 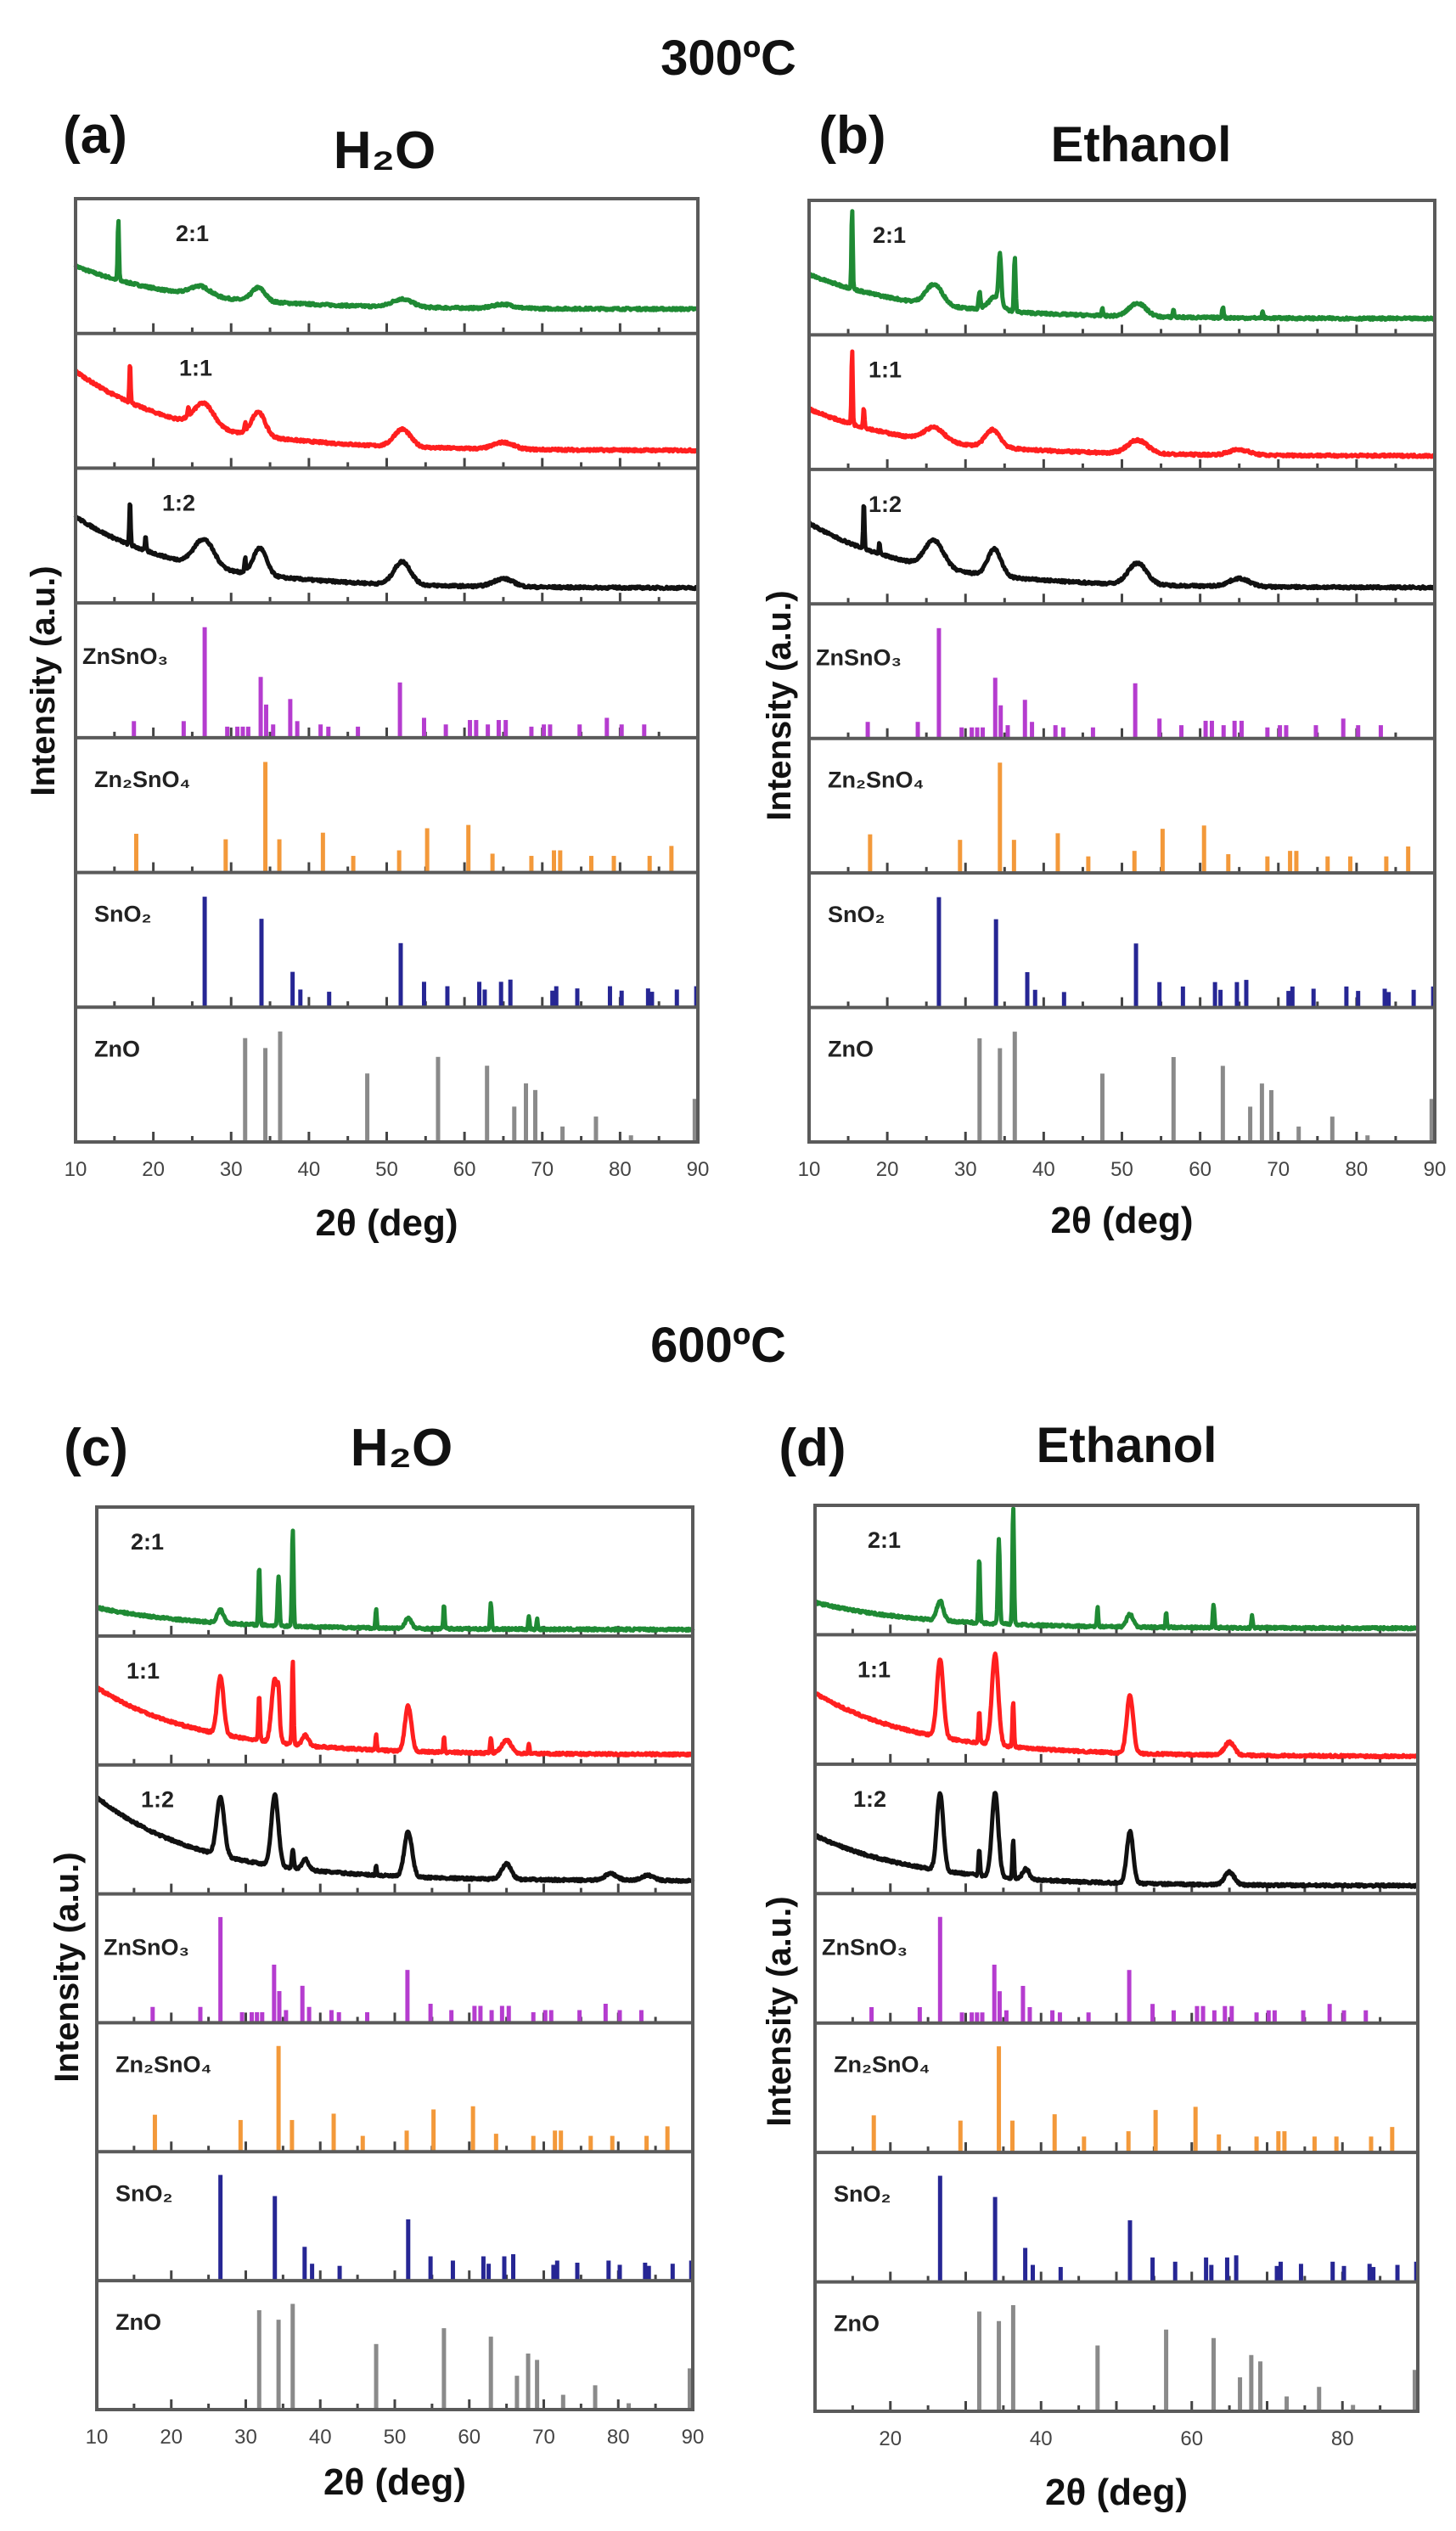 What do you see at coordinates (851, 135) in the screenshot?
I see `panel-label-b: (b)` at bounding box center [851, 135].